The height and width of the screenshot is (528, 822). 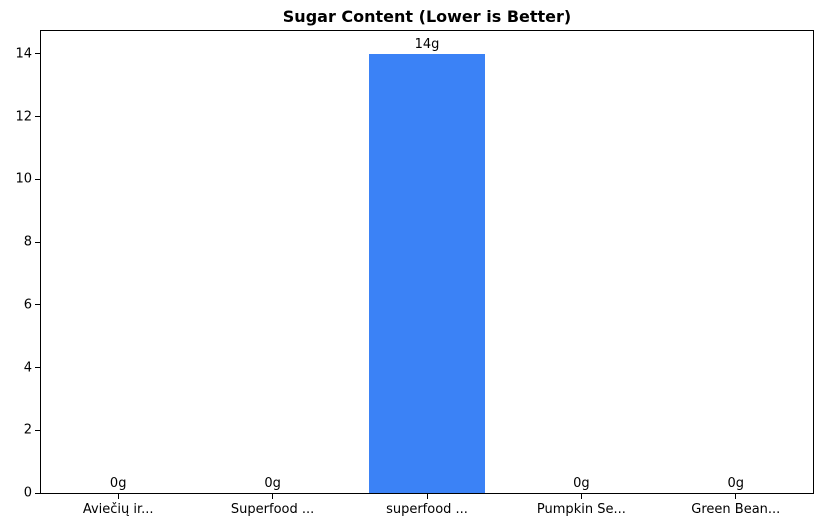 What do you see at coordinates (23, 54) in the screenshot?
I see `y-tick-label: 14` at bounding box center [23, 54].